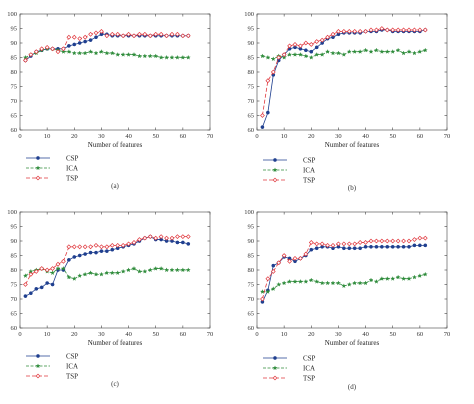 The image size is (474, 404). I want to click on x-tick-label: 30, so click(338, 334).